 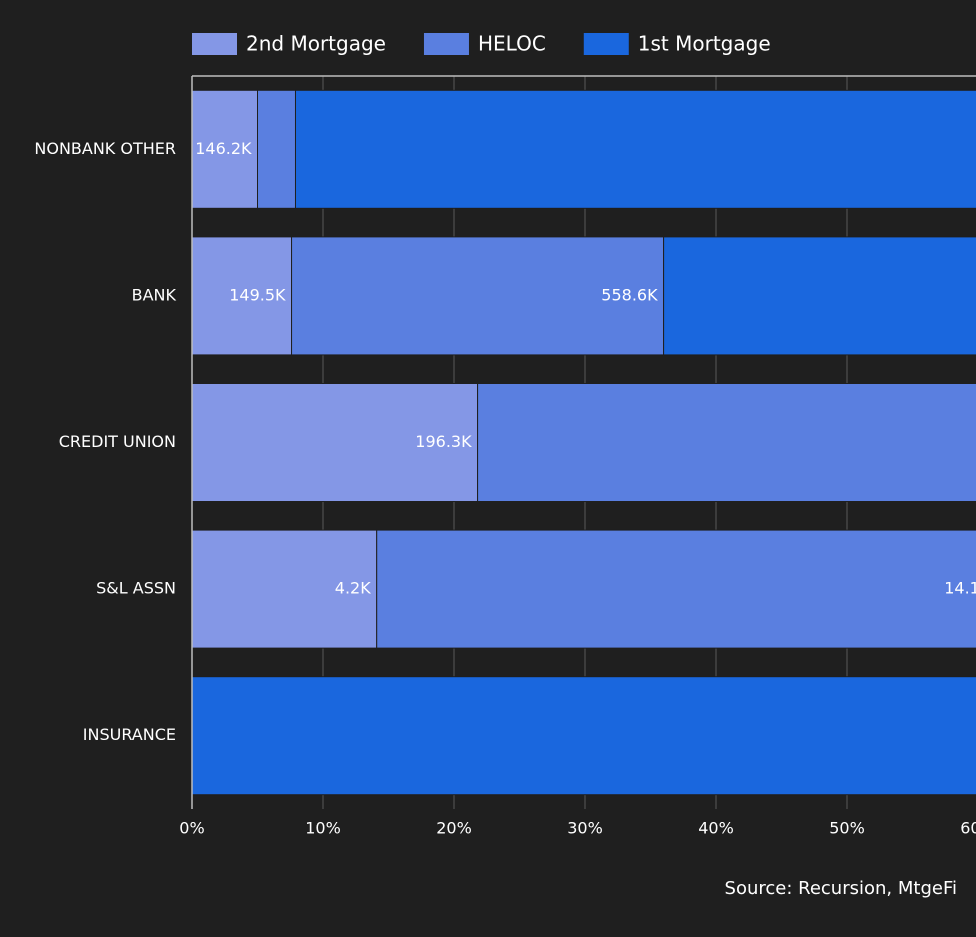 I want to click on x-tick-label: 30%, so click(x=585, y=828).